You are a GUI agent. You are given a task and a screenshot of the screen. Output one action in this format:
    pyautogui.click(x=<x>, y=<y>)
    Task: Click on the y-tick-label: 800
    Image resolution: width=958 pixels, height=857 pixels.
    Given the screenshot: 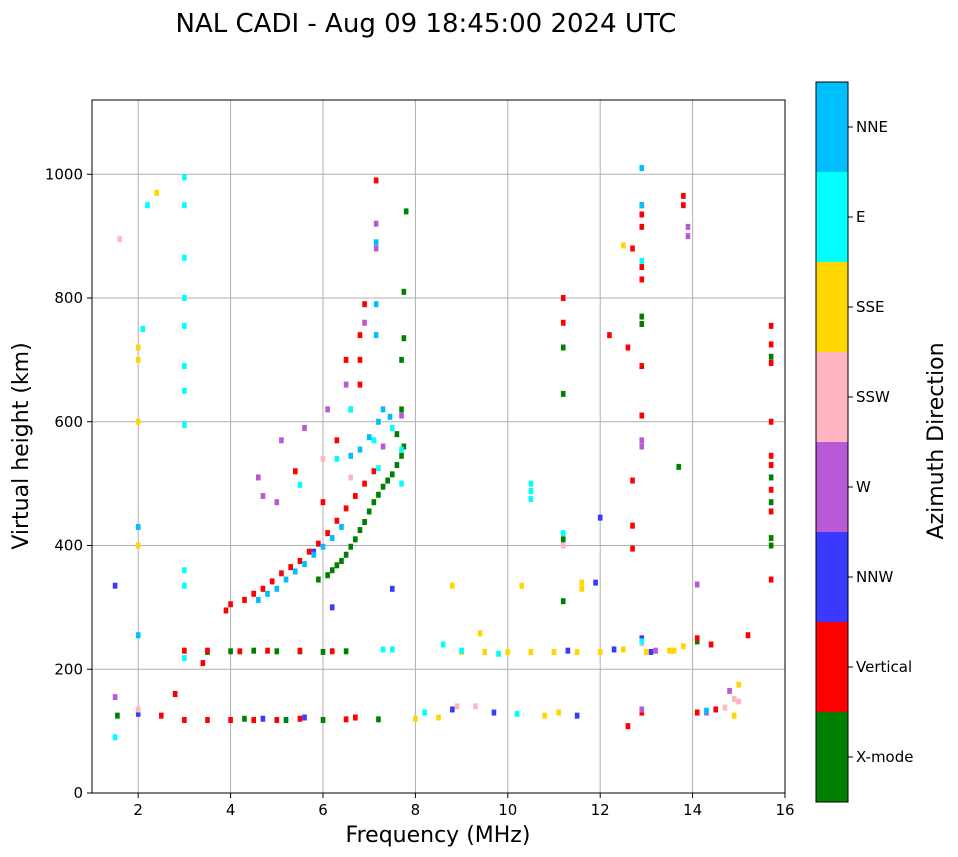 What is the action you would take?
    pyautogui.click(x=68, y=298)
    